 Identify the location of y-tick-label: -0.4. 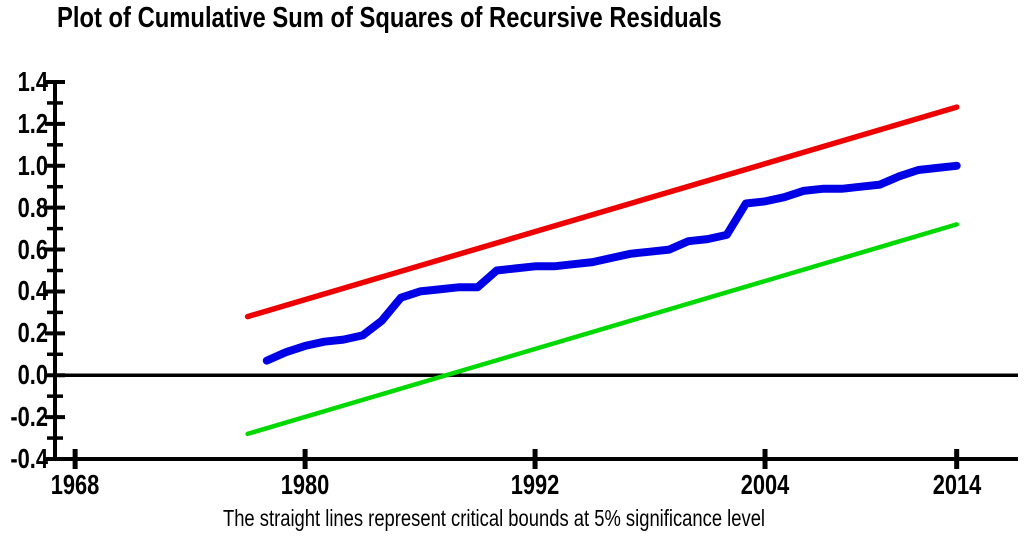
(29, 458).